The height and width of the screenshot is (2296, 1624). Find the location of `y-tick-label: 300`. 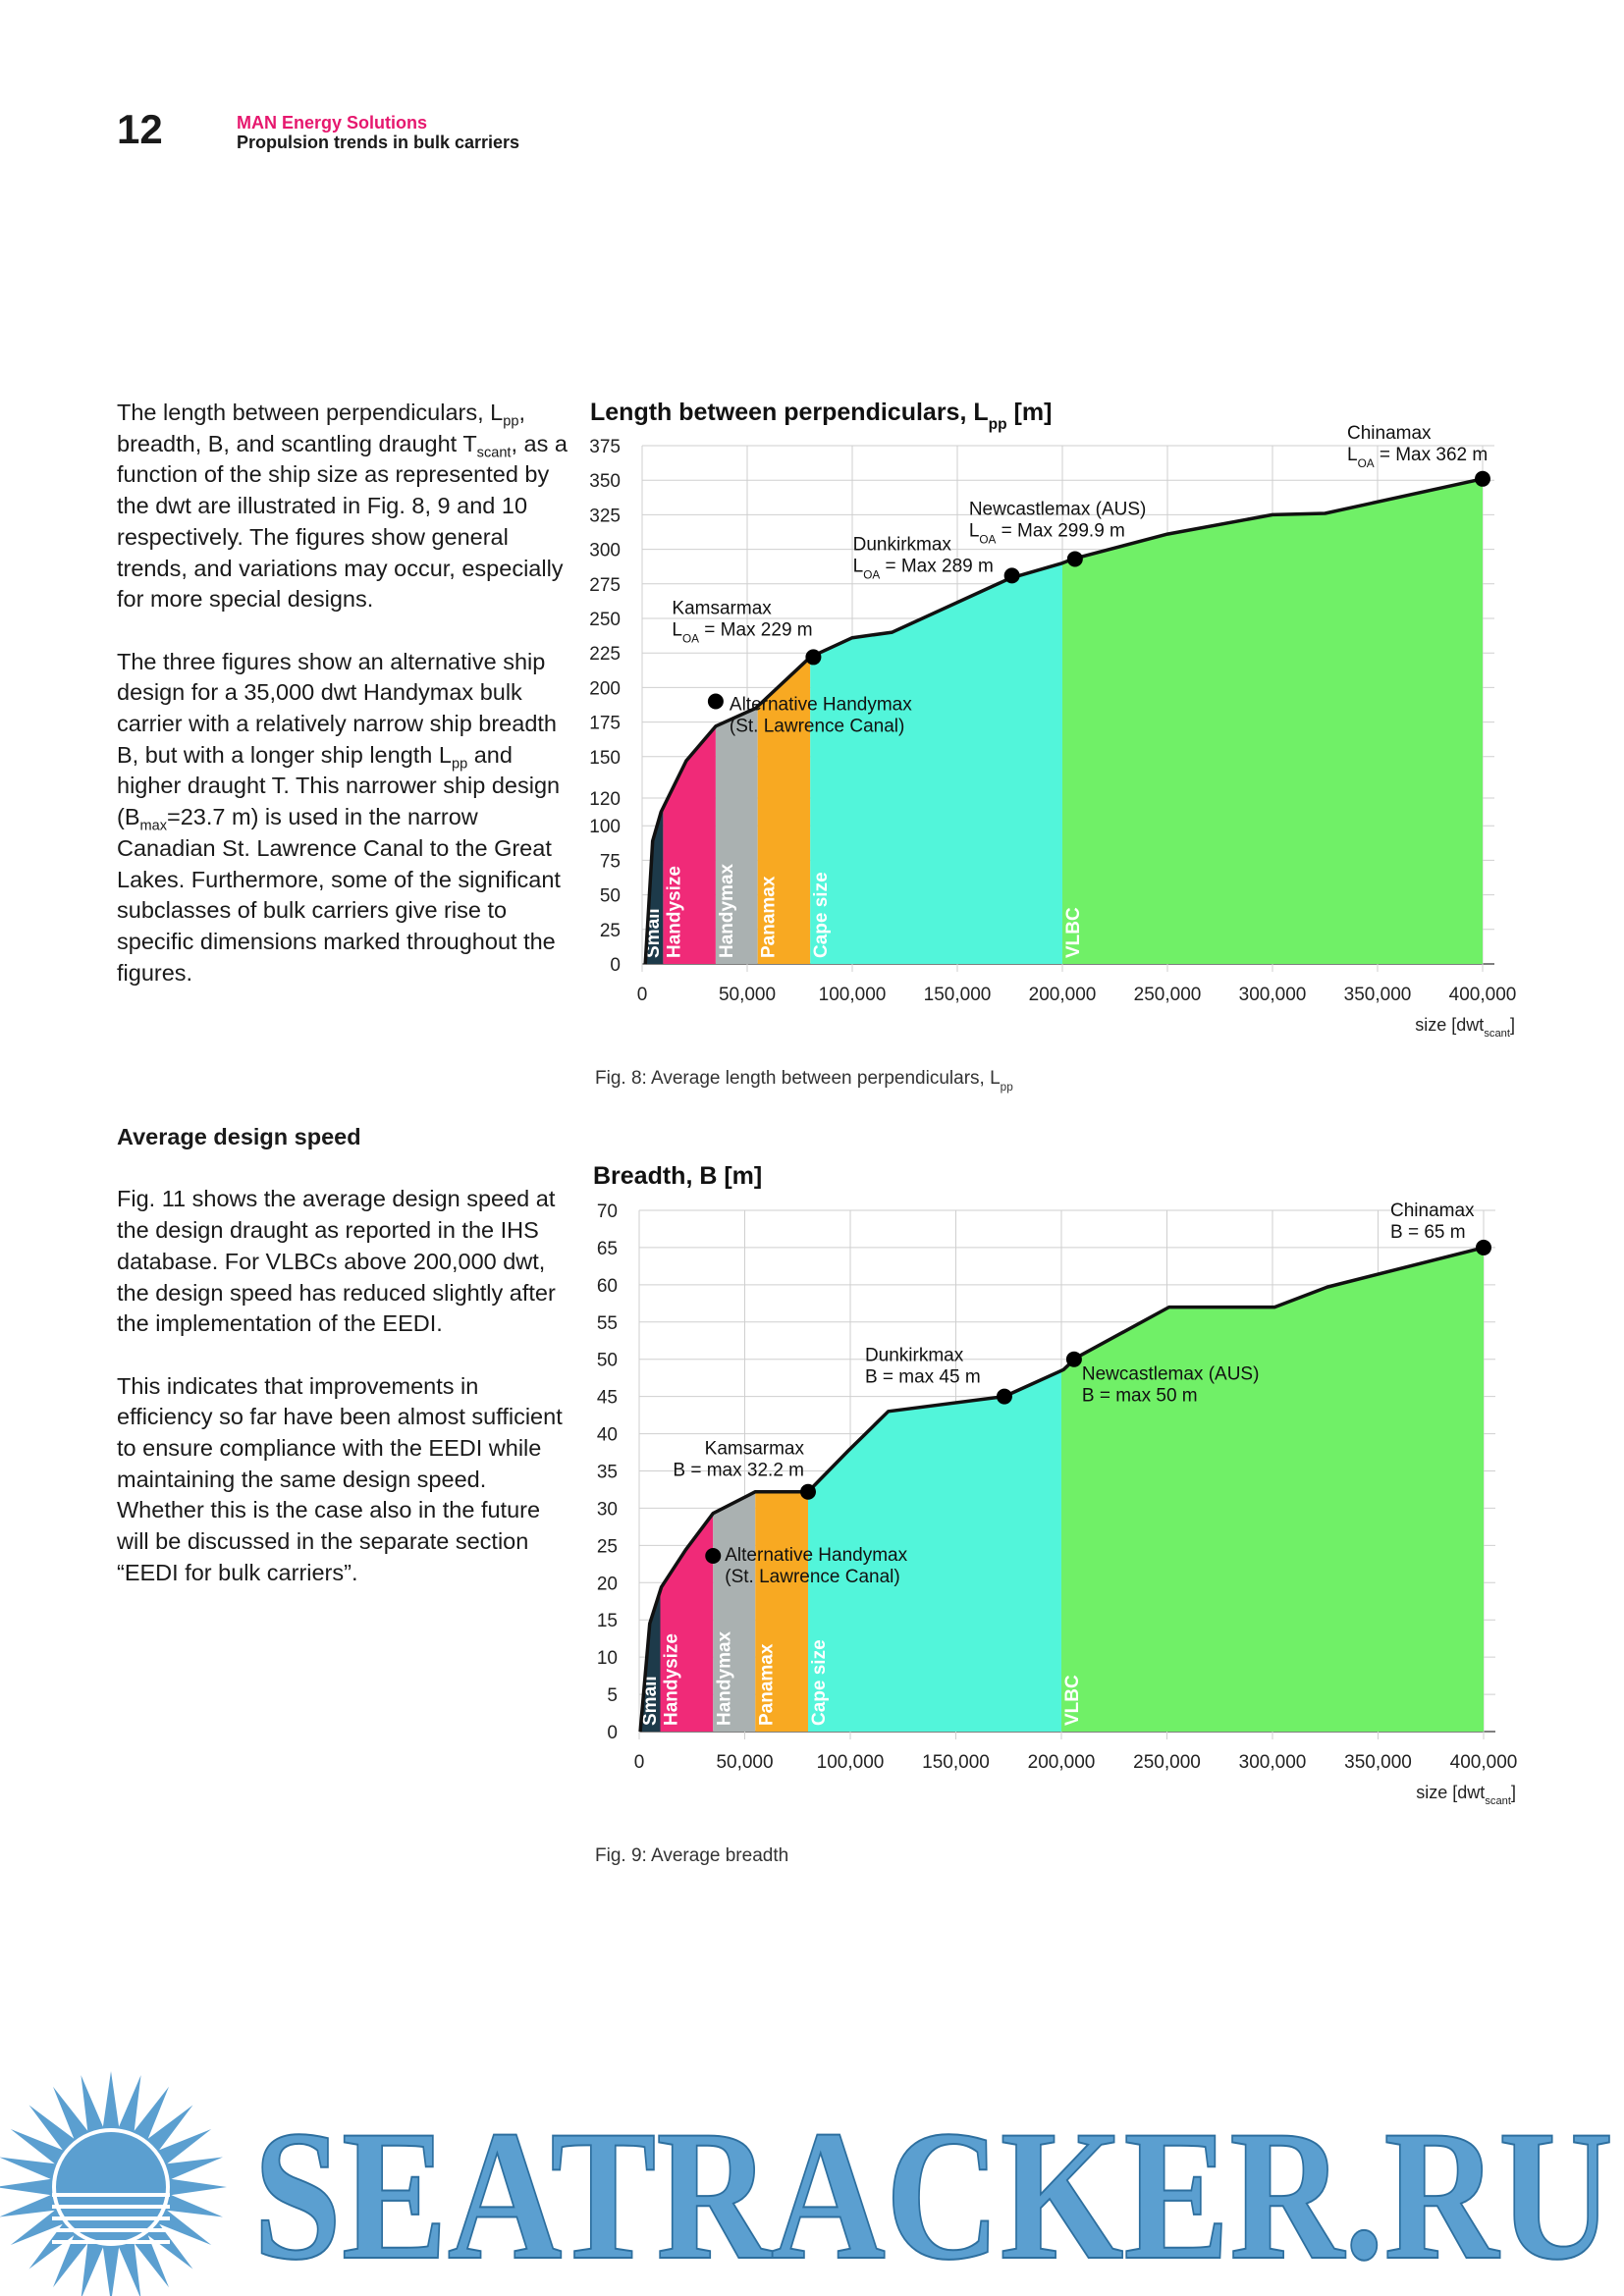

y-tick-label: 300 is located at coordinates (605, 551).